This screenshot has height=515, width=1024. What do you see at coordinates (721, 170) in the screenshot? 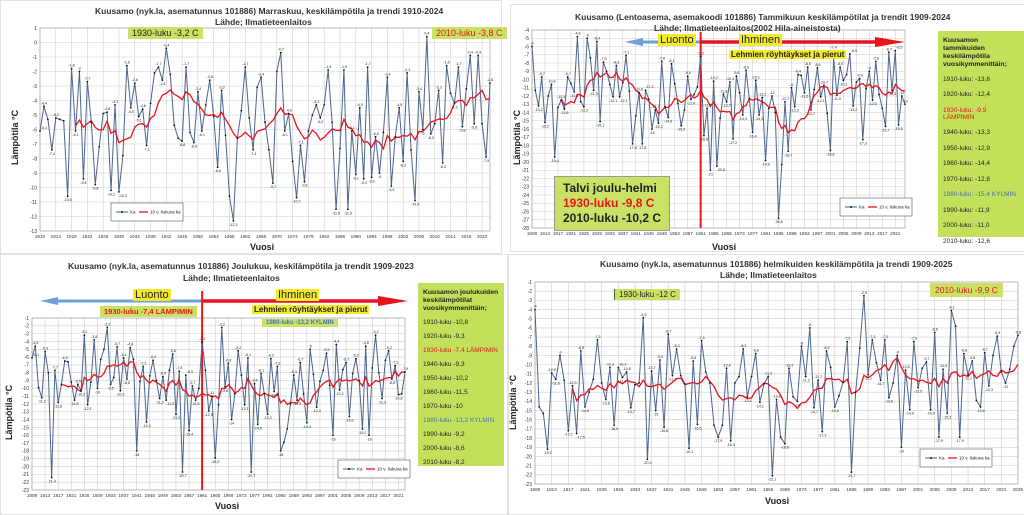
I see `data-label: -20,5` at bounding box center [721, 170].